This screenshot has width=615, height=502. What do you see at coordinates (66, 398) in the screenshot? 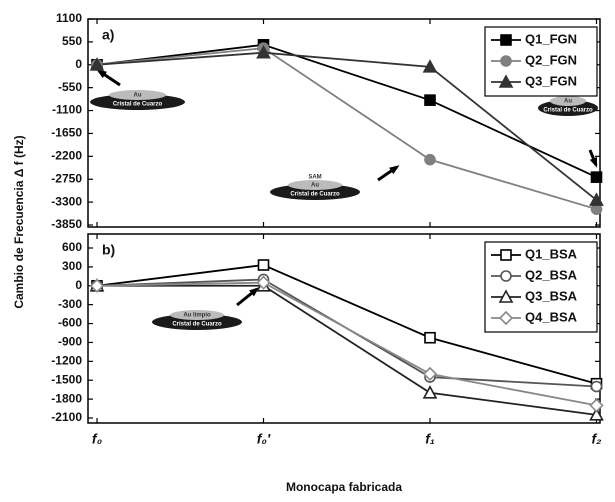
I see `y-tick-label: -1800` at bounding box center [66, 398].